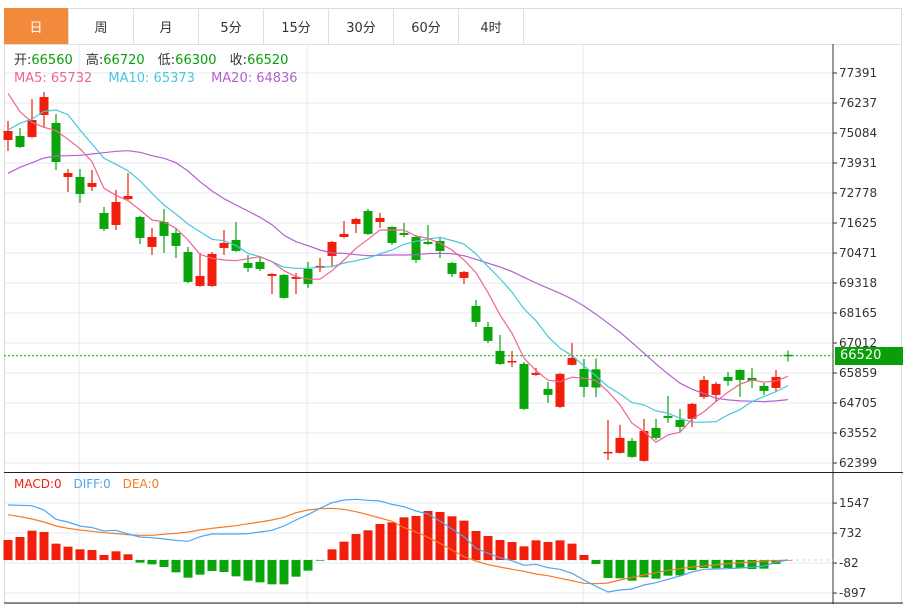 This screenshot has width=911, height=606. What do you see at coordinates (858, 103) in the screenshot?
I see `price-tick-label: 76237` at bounding box center [858, 103].